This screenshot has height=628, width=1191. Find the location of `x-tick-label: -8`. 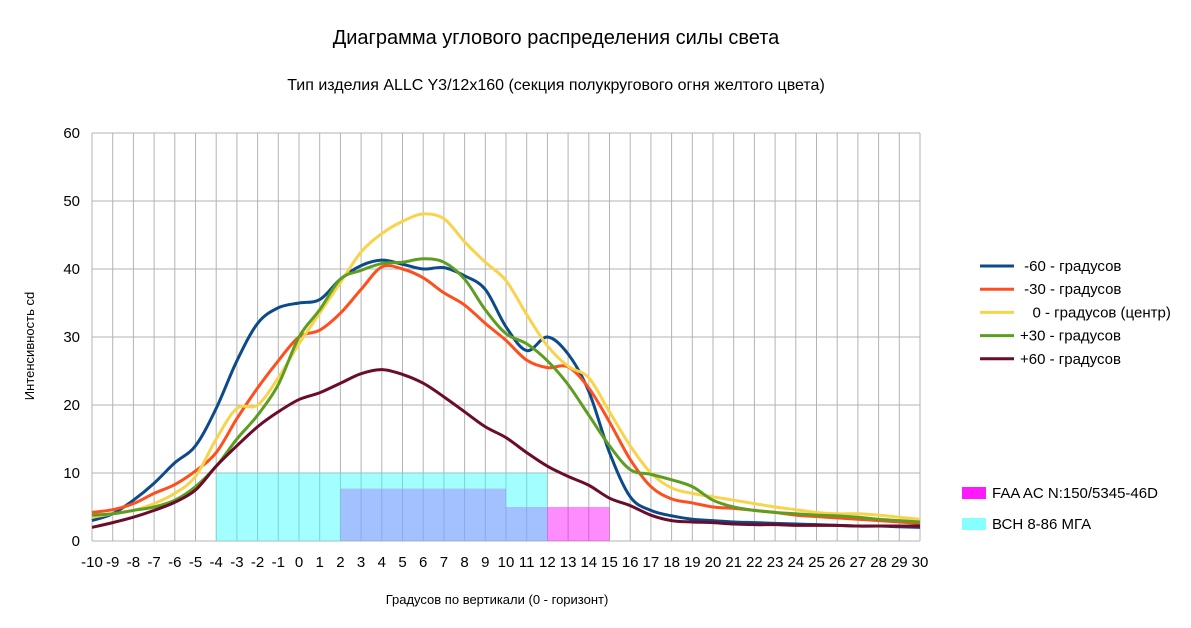

x-tick-label: -8 is located at coordinates (133, 562).